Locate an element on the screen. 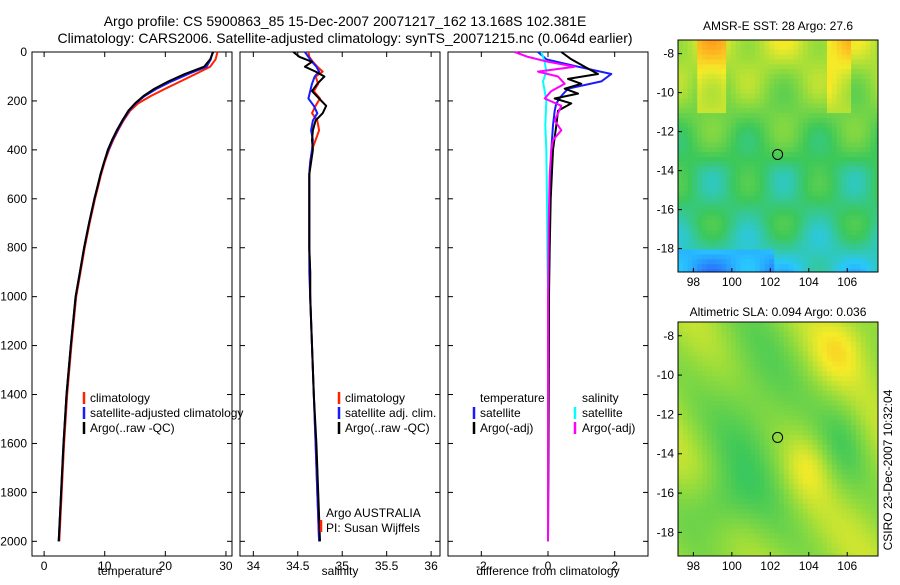  x-tick-label: 98 is located at coordinates (694, 566).